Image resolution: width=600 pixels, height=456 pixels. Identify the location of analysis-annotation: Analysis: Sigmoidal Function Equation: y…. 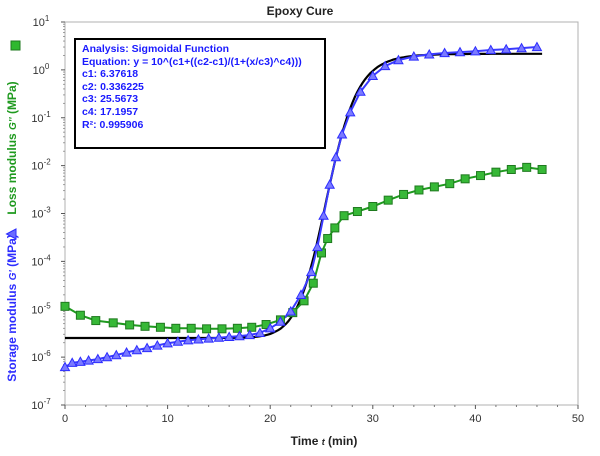
(200, 93).